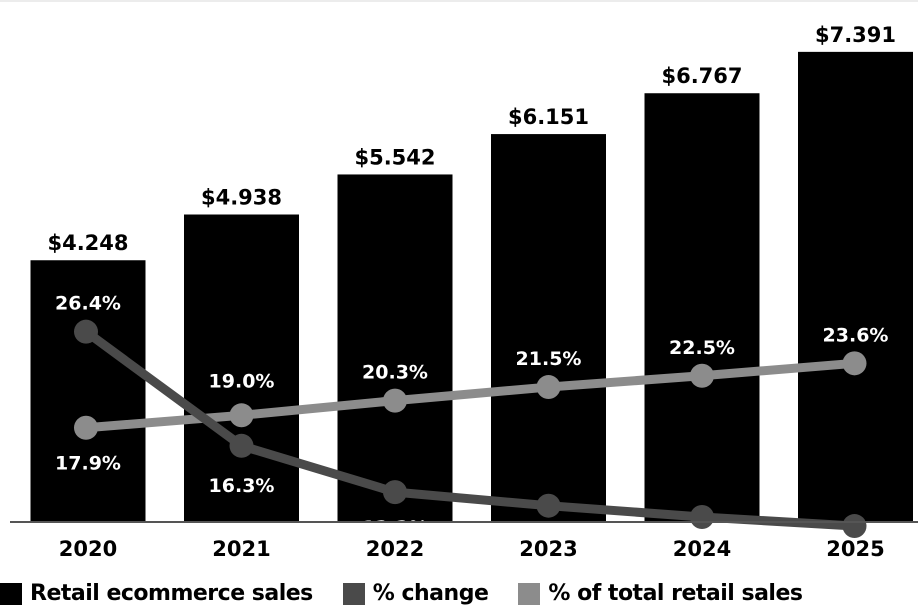  What do you see at coordinates (854, 526) in the screenshot?
I see `point-change-2025` at bounding box center [854, 526].